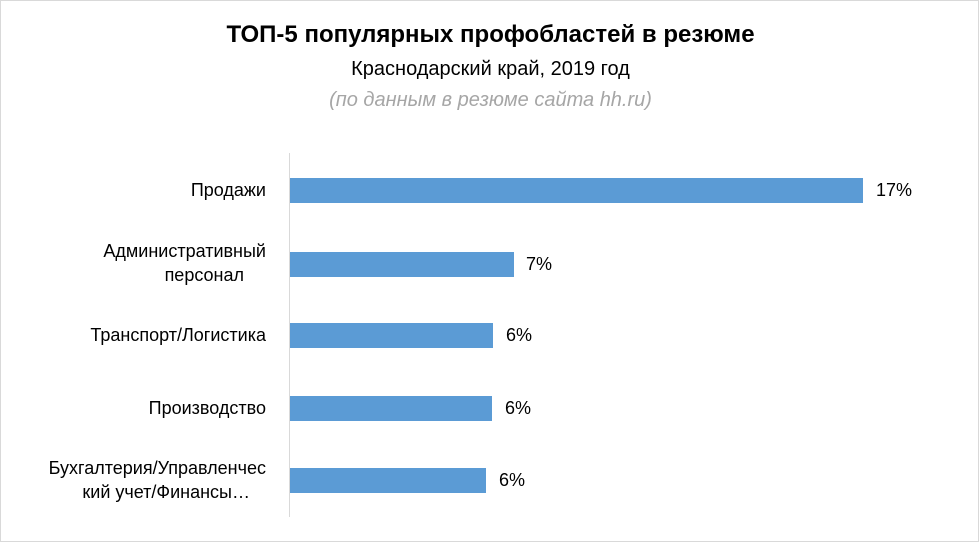 The width and height of the screenshot is (979, 542). What do you see at coordinates (894, 190) in the screenshot?
I see `value-label: 17%` at bounding box center [894, 190].